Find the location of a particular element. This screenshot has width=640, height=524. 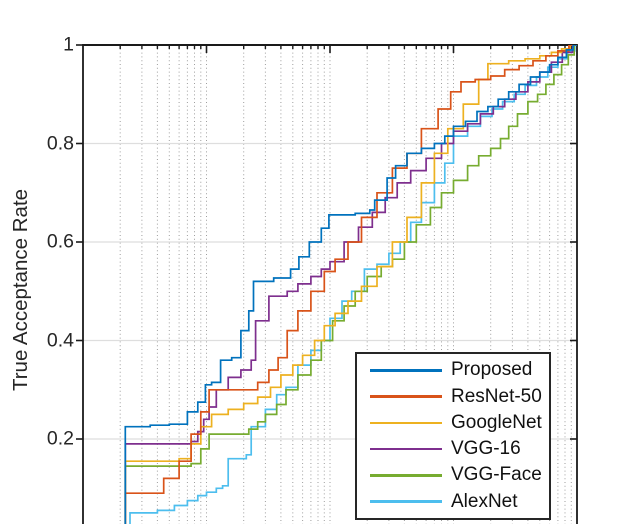

legend-label: VGG-Face is located at coordinates (496, 475).